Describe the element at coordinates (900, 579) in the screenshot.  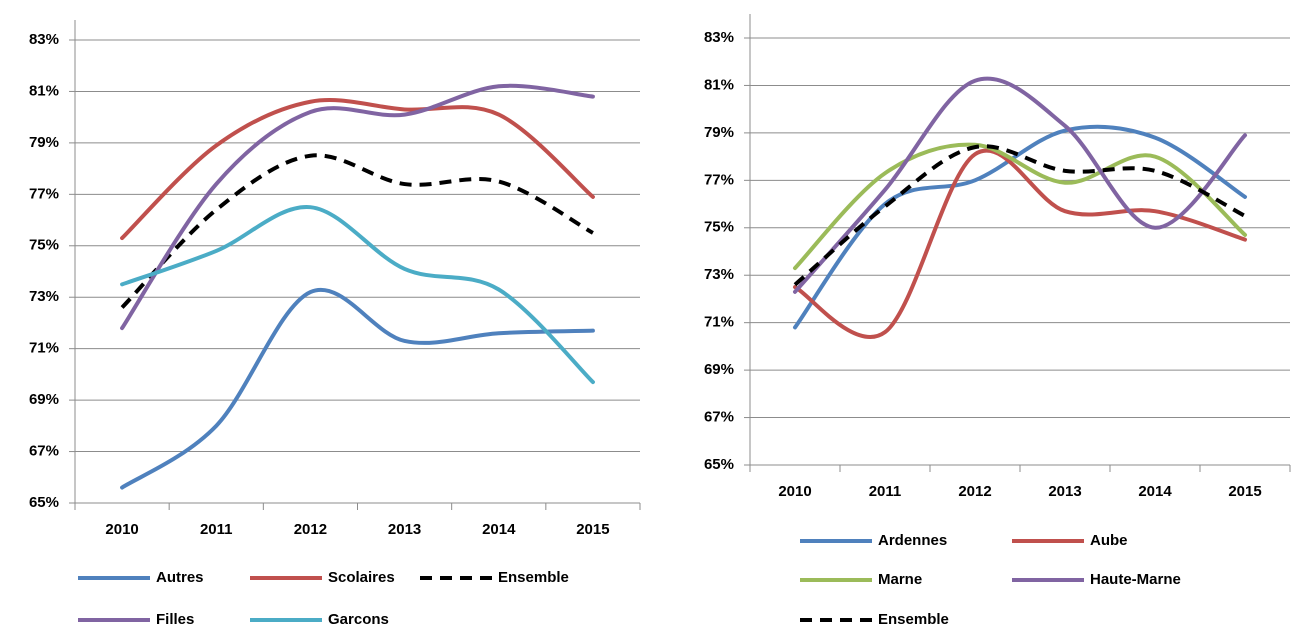
I see `legend-label: Marne` at that location.